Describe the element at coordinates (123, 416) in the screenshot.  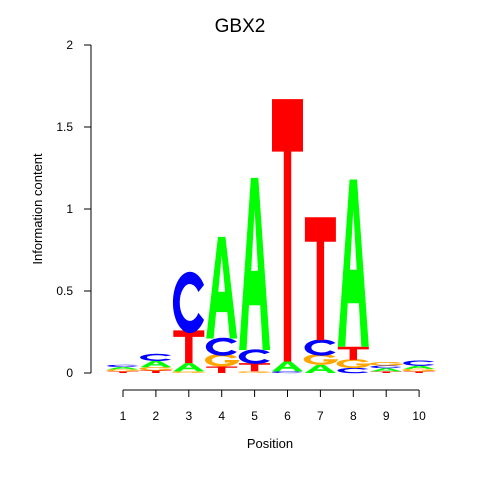
I see `x-tick-label: 1` at that location.